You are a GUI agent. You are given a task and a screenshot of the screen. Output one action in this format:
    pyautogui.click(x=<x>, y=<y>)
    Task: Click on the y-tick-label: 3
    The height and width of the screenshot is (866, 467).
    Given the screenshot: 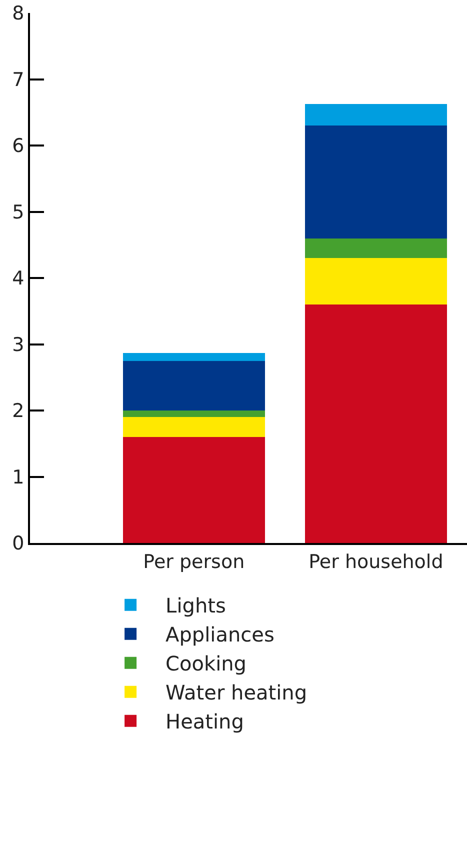 What is the action you would take?
    pyautogui.click(x=18, y=345)
    